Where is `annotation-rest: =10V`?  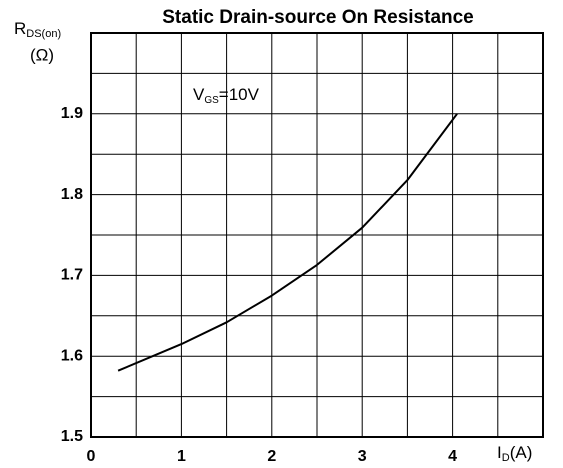
annotation-rest: =10V is located at coordinates (239, 94).